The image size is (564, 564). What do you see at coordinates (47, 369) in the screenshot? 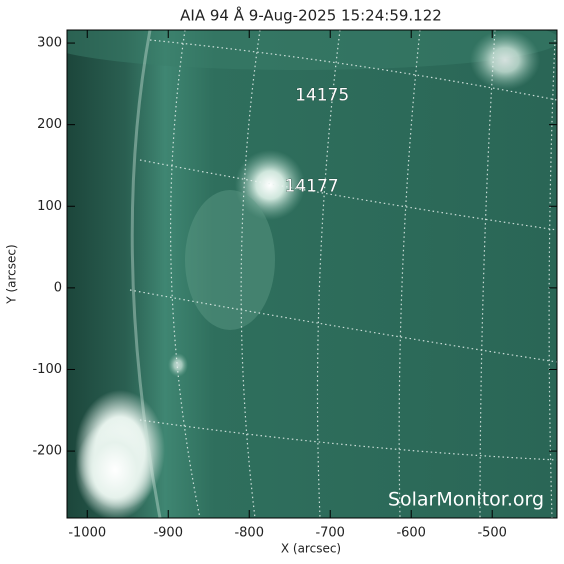
I see `y-tick-label: -100` at bounding box center [47, 369].